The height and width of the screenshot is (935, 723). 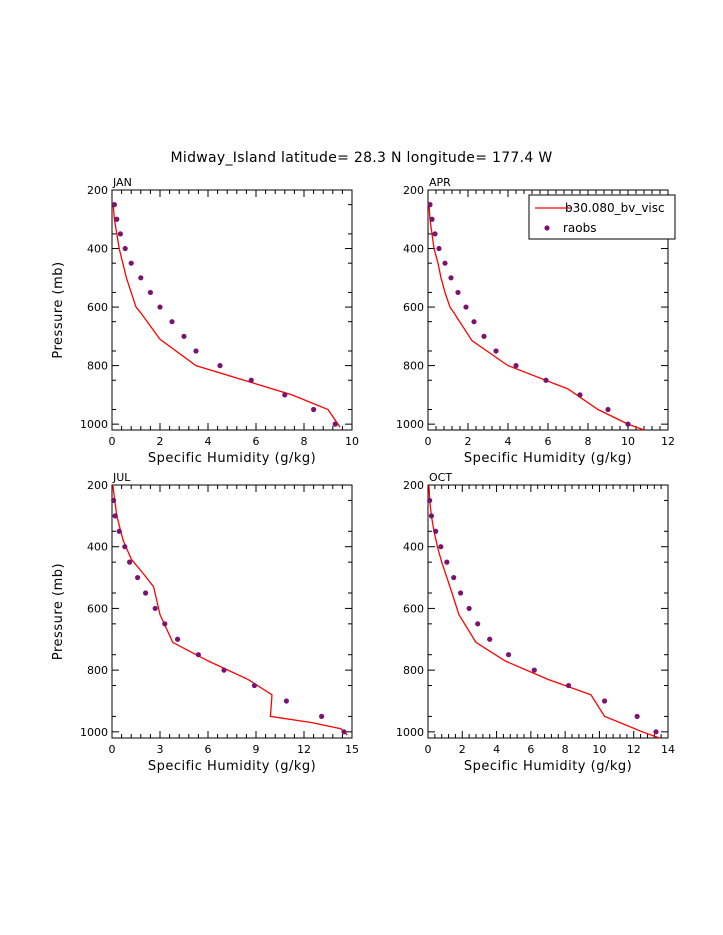 I want to click on legend-dot-swatch, so click(x=547, y=228).